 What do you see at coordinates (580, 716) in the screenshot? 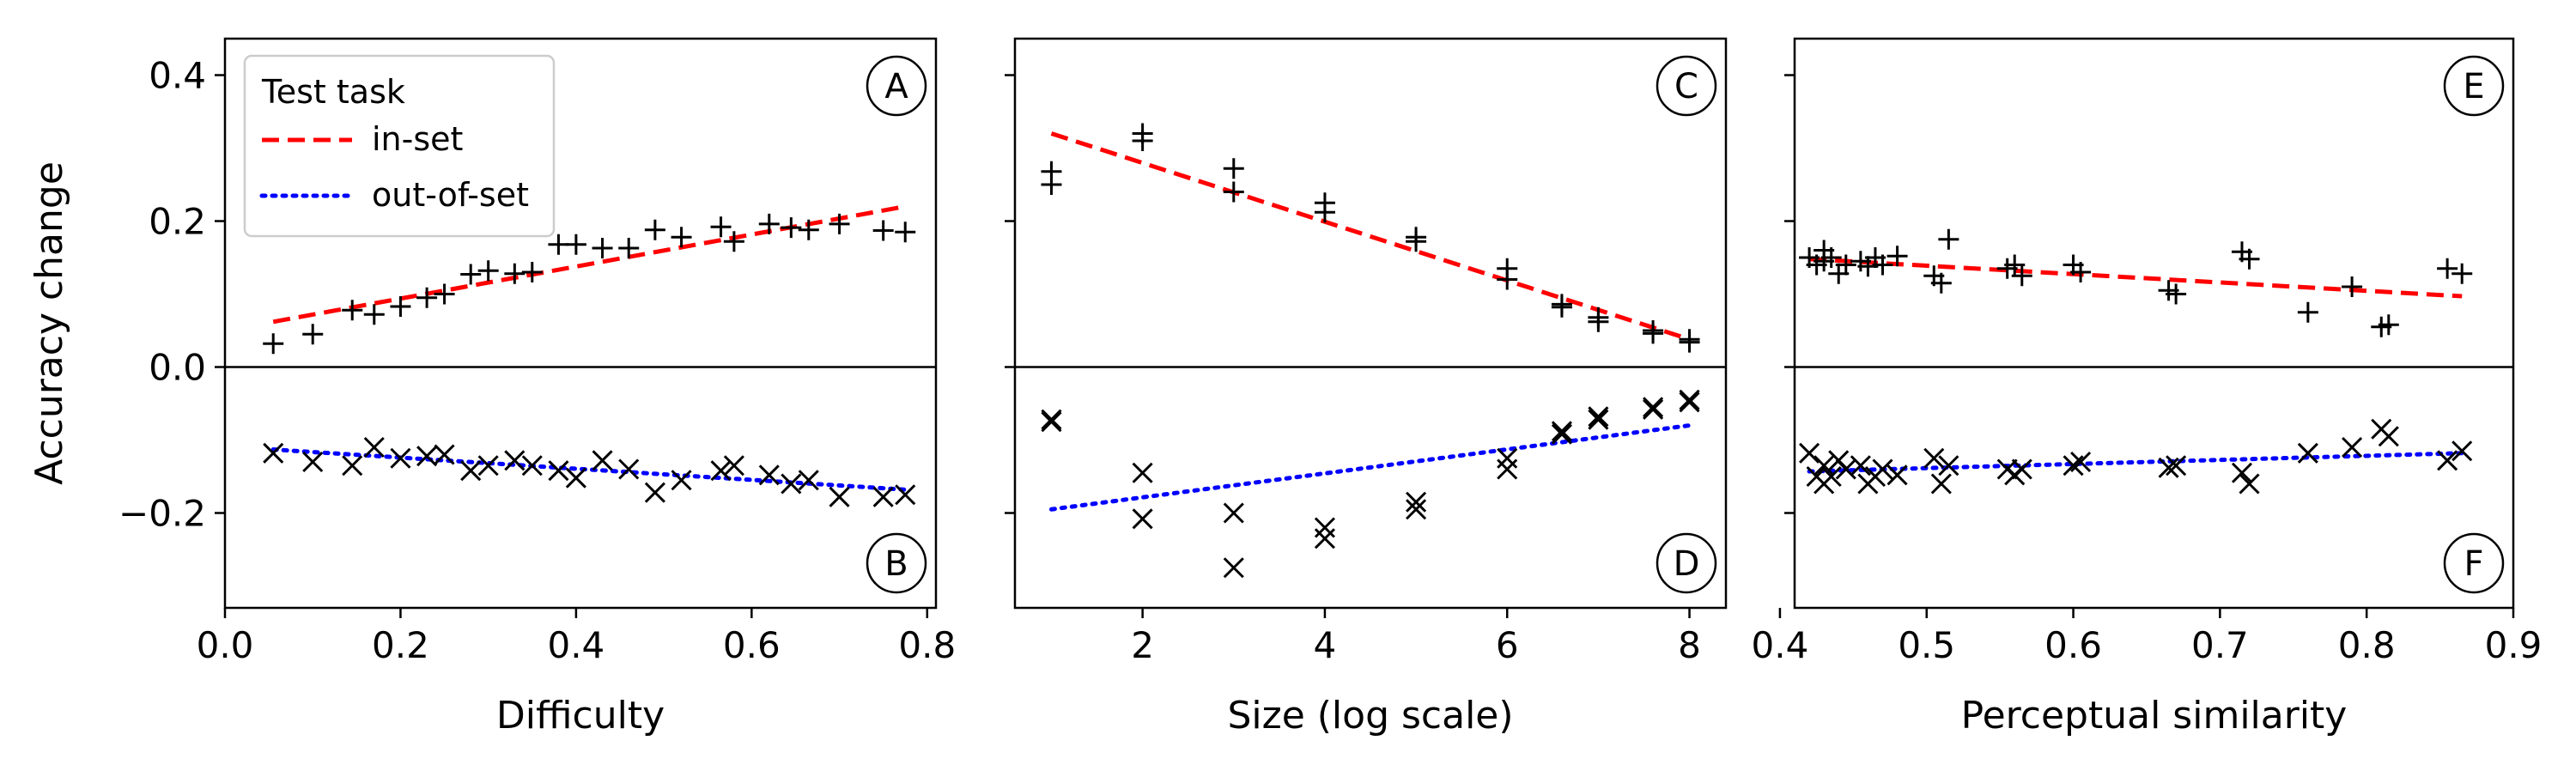
I see `x-axis-title: Difficulty` at bounding box center [580, 716].